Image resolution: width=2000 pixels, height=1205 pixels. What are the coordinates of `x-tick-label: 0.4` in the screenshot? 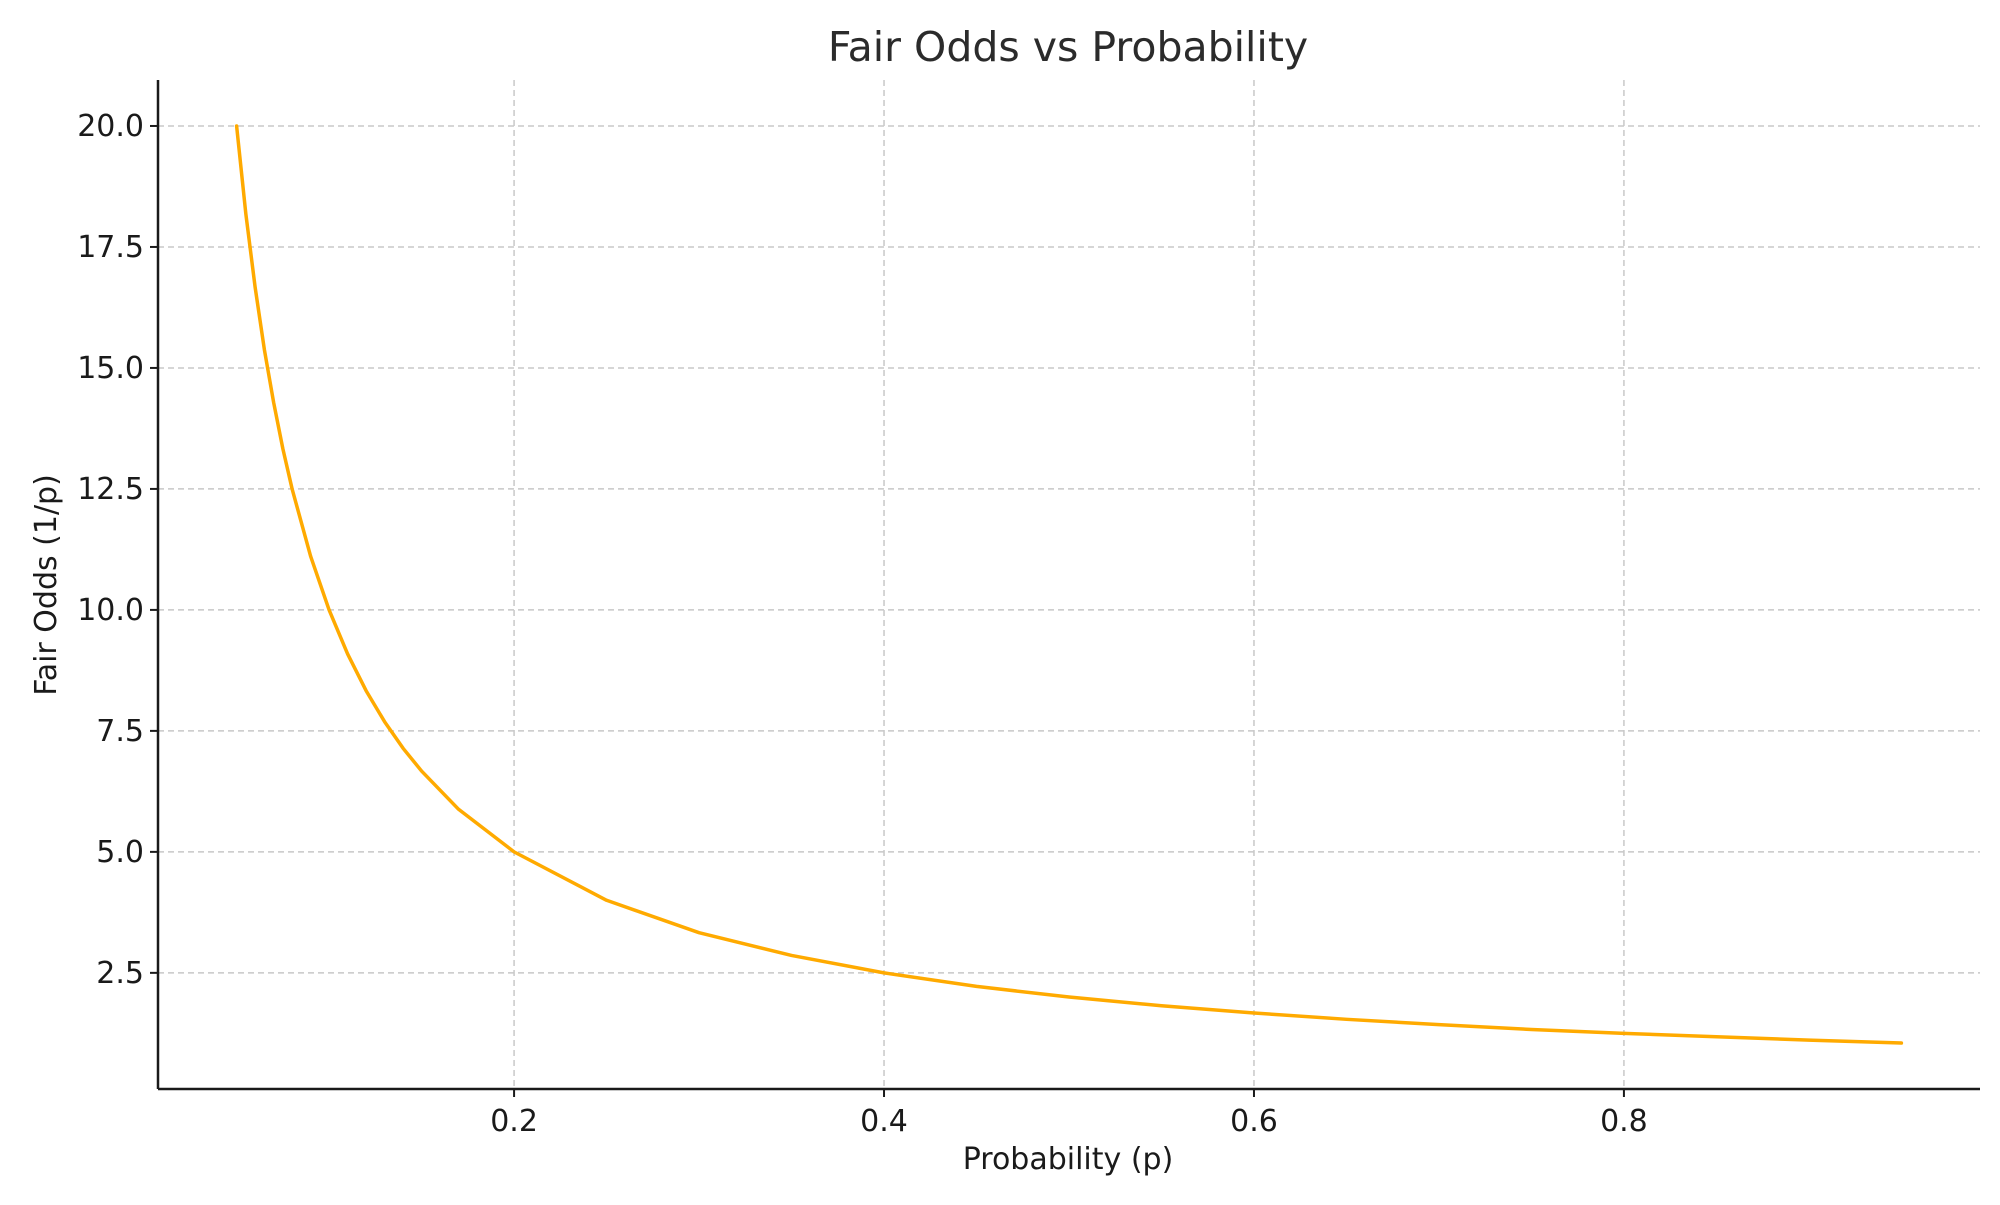 It's located at (884, 1121).